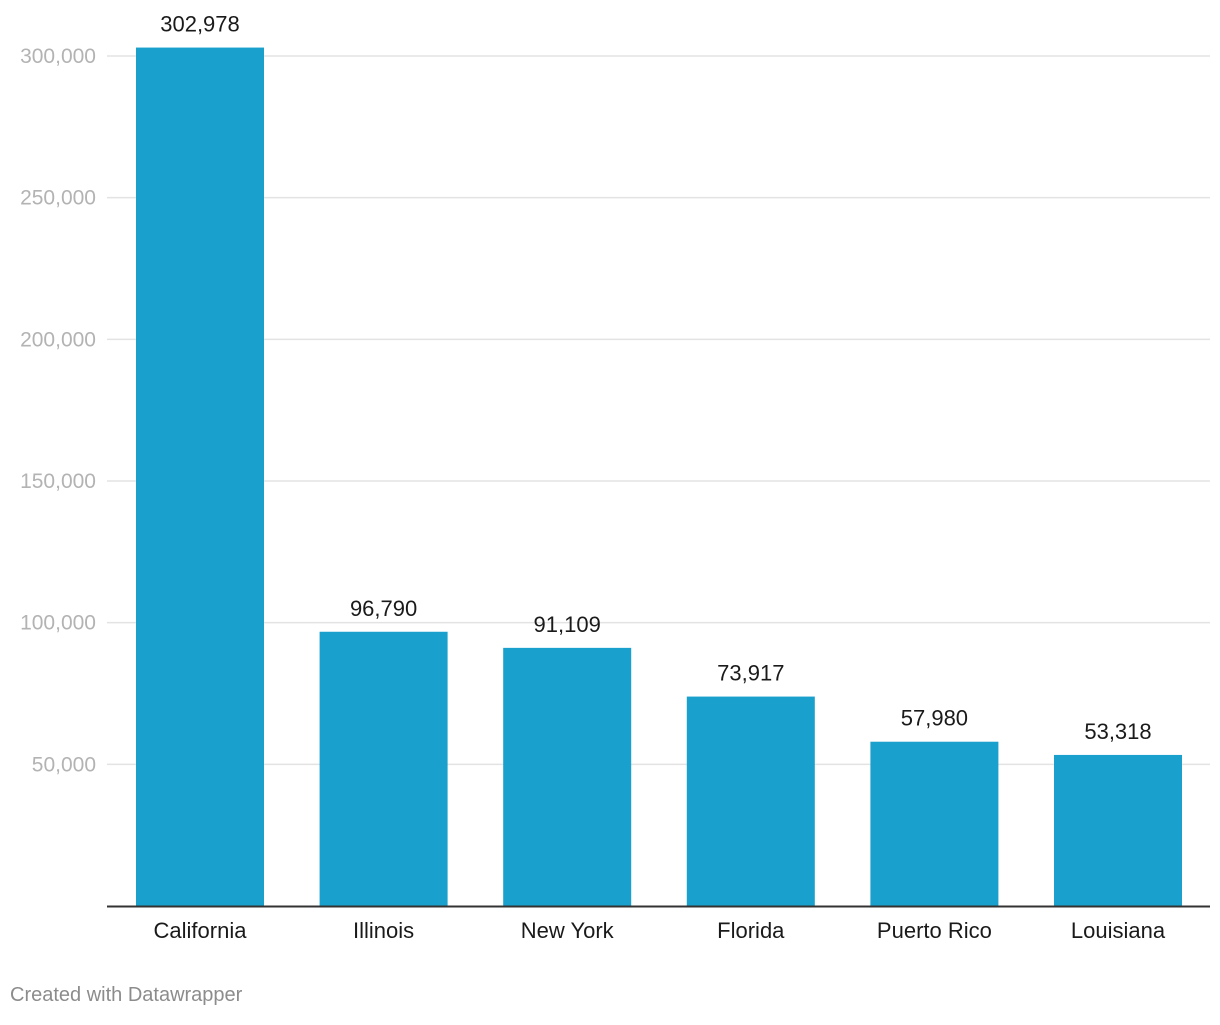  What do you see at coordinates (200, 24) in the screenshot?
I see `bar-value-label: 302,978` at bounding box center [200, 24].